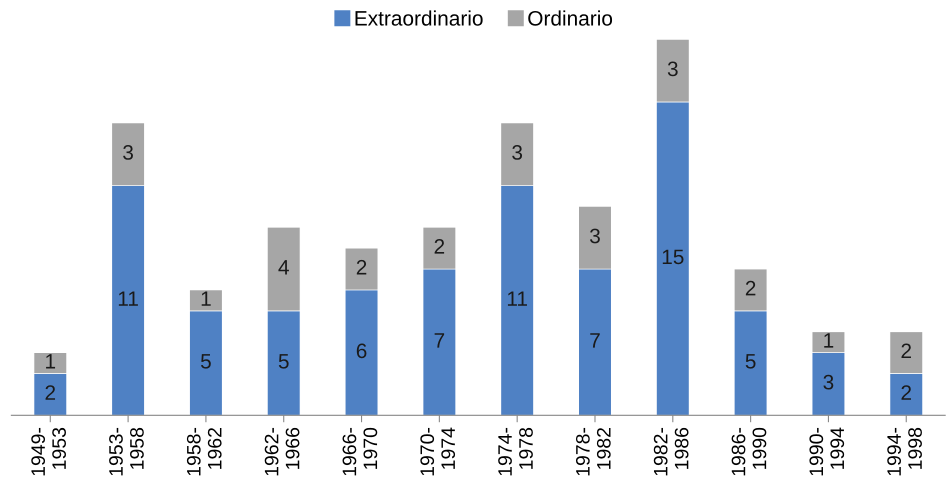  What do you see at coordinates (204, 452) in the screenshot?
I see `x-tick-label: 1958- 1962` at bounding box center [204, 452].